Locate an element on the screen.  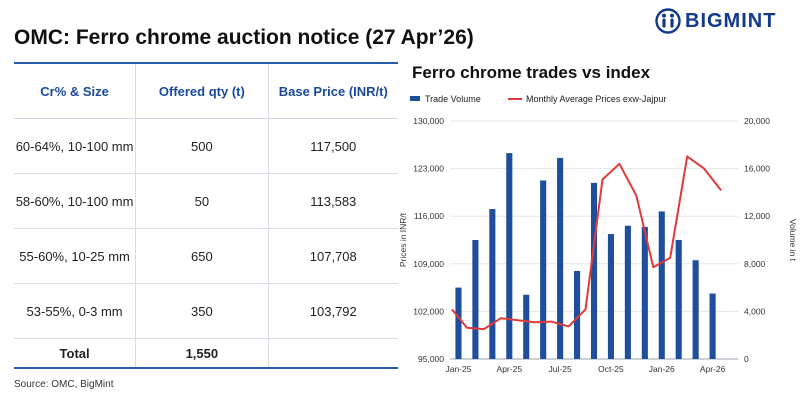
total-price is located at coordinates (332, 353).